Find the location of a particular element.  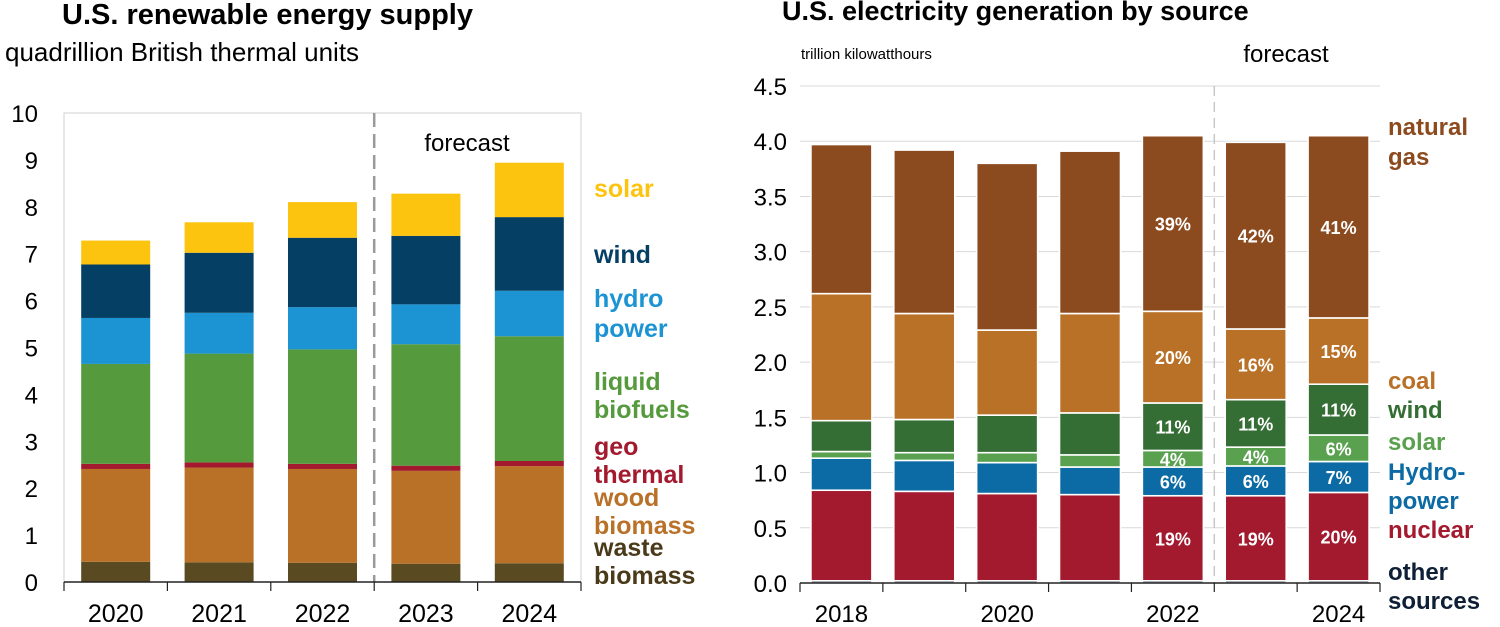

data-label-hydro-power: 6% is located at coordinates (1256, 482).